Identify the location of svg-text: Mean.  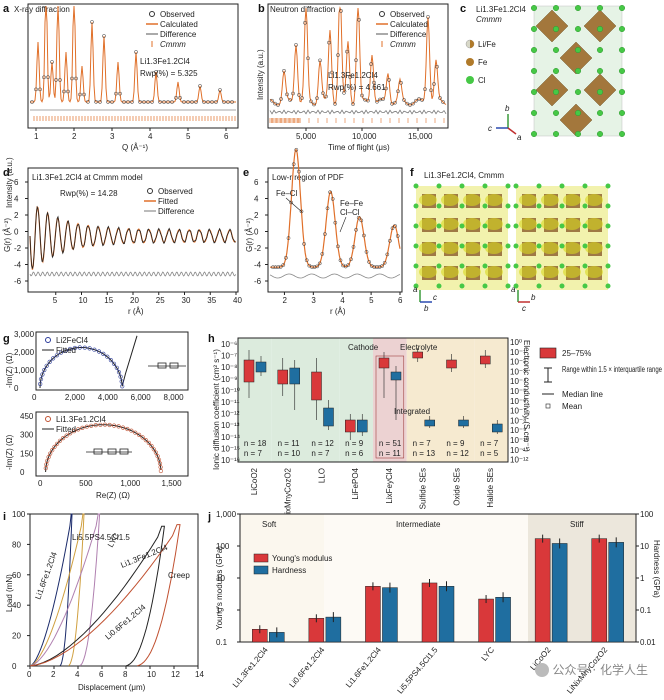
(572, 406).